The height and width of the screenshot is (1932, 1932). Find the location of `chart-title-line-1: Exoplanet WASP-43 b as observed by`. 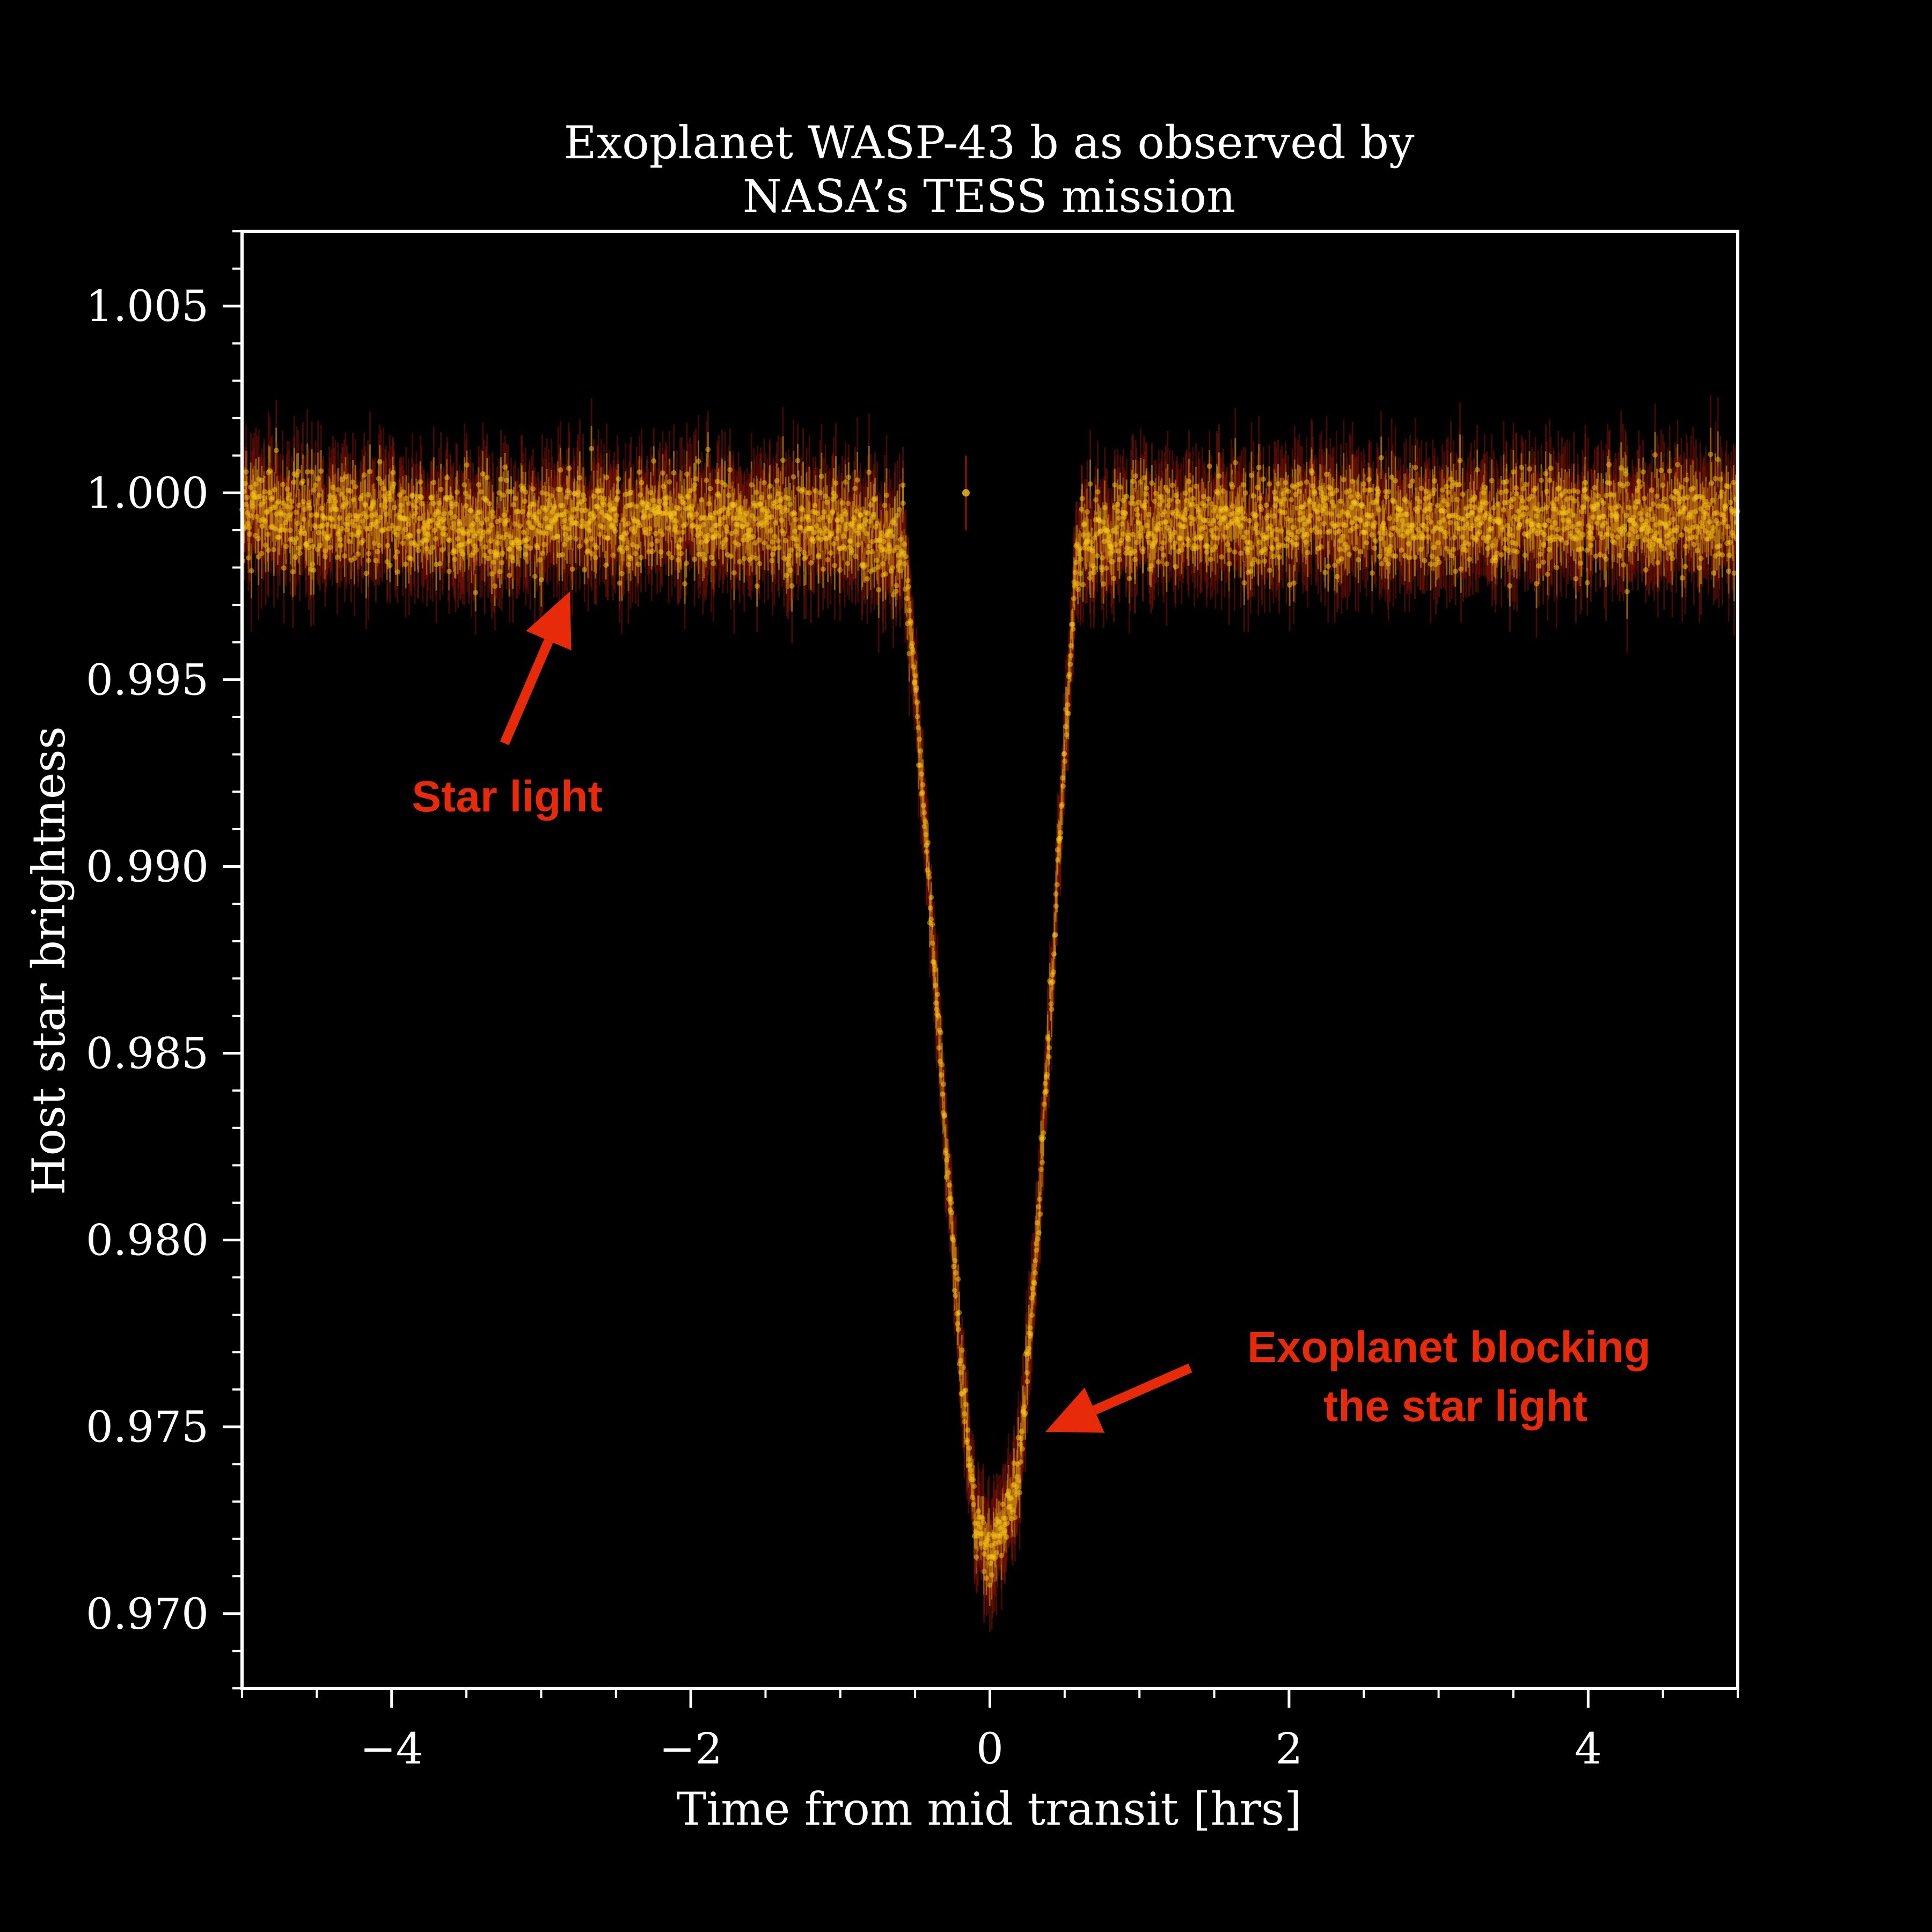

chart-title-line-1: Exoplanet WASP-43 b as observed by is located at coordinates (989, 142).